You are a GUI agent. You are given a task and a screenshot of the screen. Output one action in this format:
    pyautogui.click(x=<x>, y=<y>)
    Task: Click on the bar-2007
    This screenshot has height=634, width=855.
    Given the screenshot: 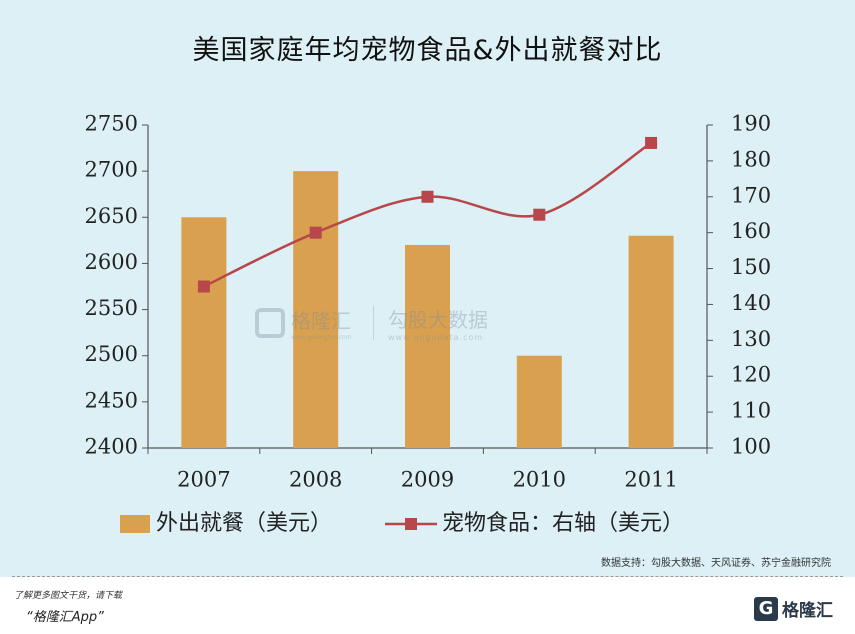 What is the action you would take?
    pyautogui.click(x=204, y=332)
    